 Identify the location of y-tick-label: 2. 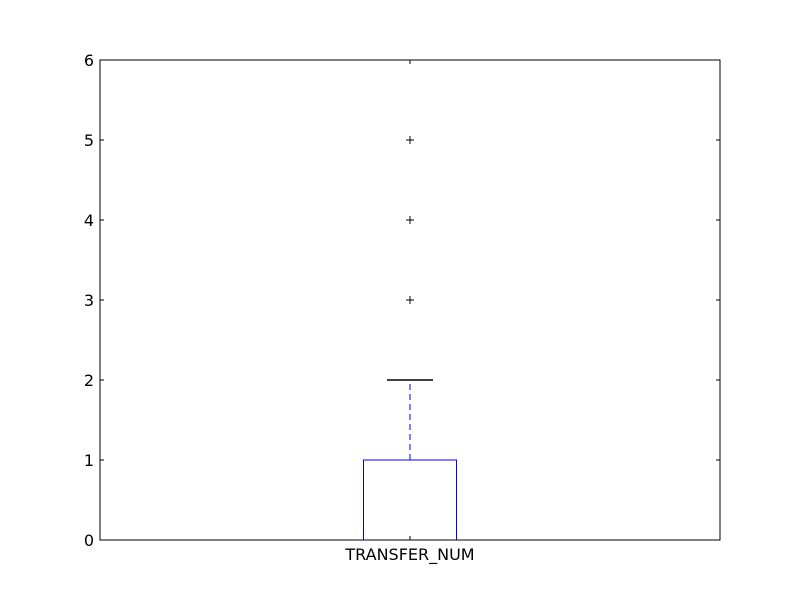
(89, 380).